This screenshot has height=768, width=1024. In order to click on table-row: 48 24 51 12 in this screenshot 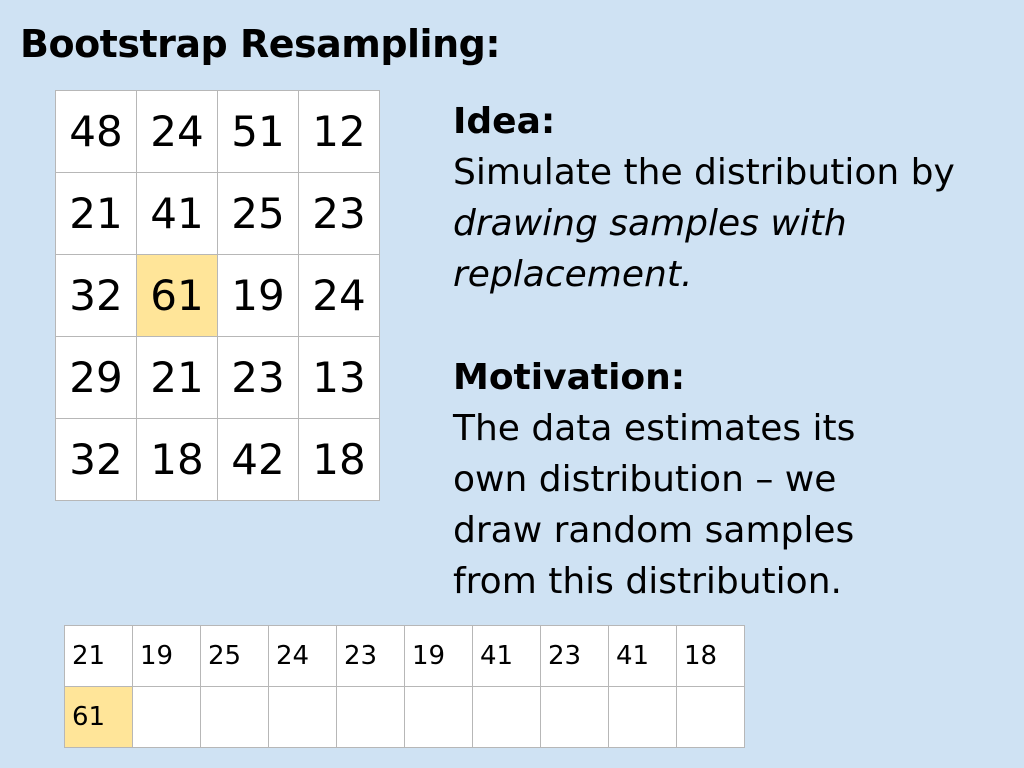, I will do `click(217, 131)`.